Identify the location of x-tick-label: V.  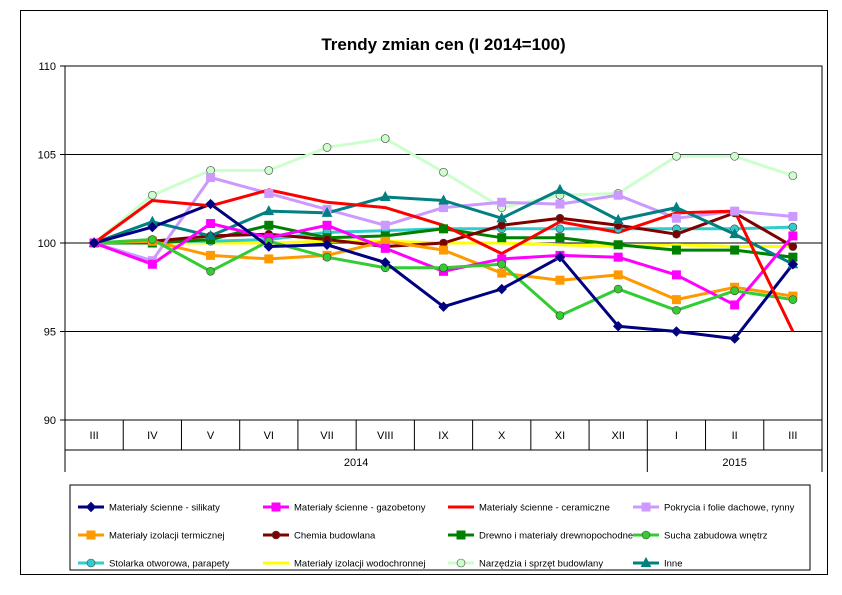
(211, 436).